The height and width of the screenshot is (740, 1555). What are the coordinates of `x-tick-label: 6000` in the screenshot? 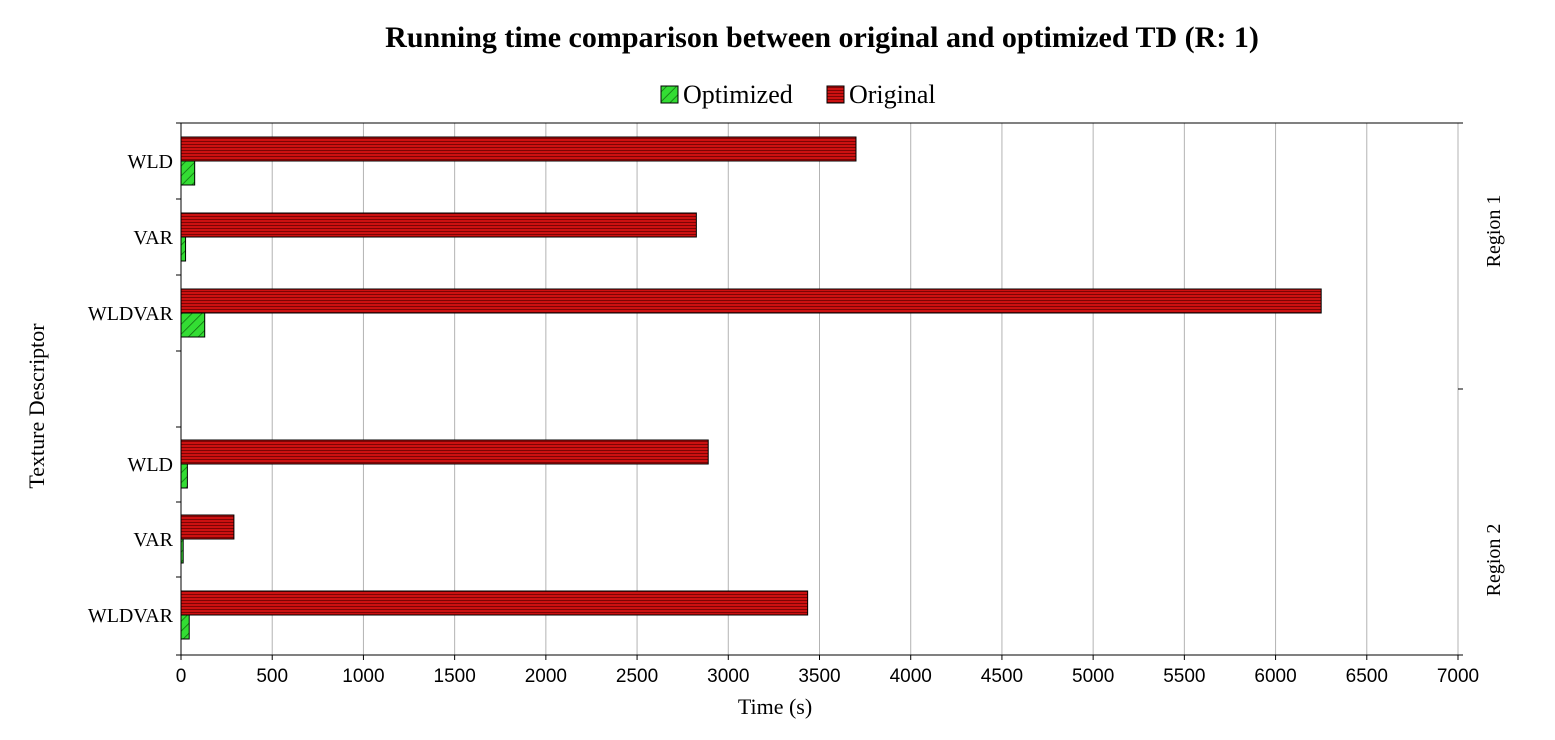 It's located at (1275, 676).